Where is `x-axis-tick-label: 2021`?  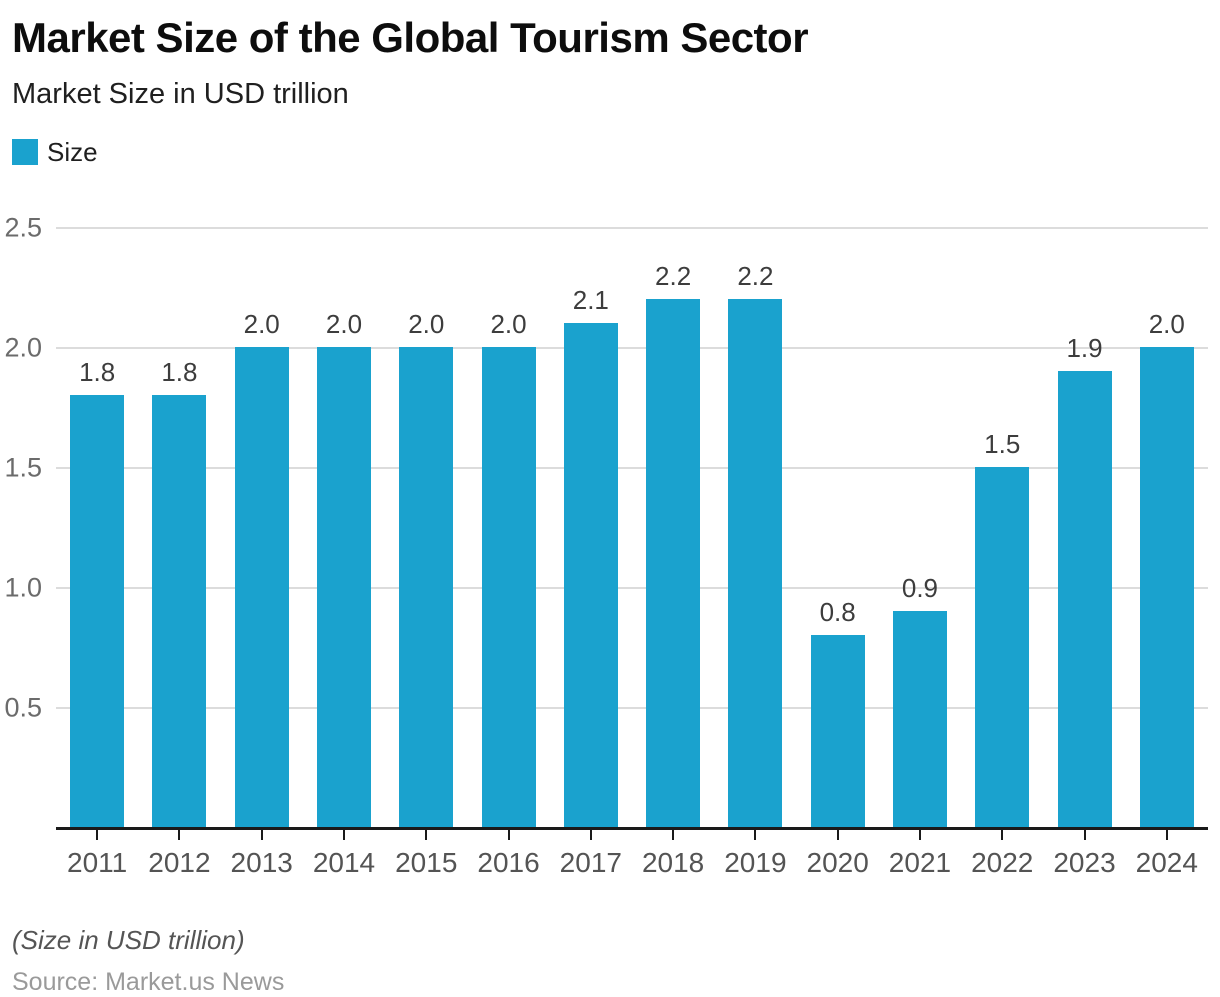 x-axis-tick-label: 2021 is located at coordinates (920, 863).